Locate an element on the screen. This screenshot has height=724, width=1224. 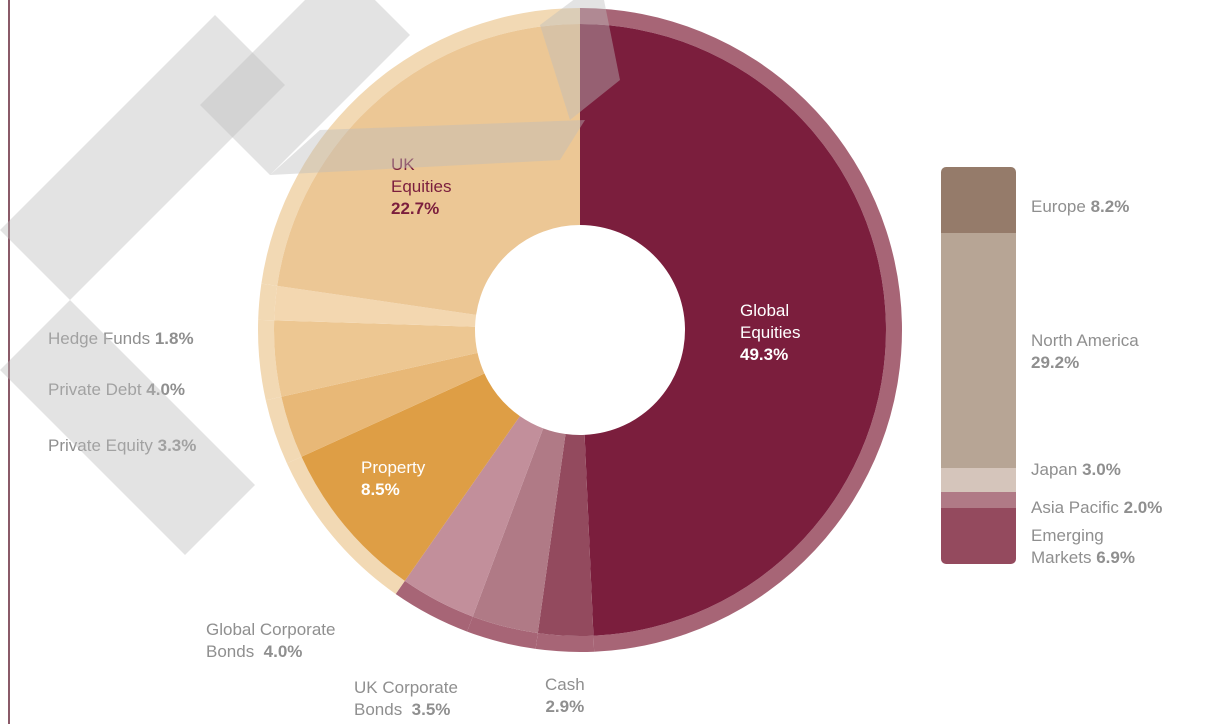
slice-uk-equities is located at coordinates (428, 169).